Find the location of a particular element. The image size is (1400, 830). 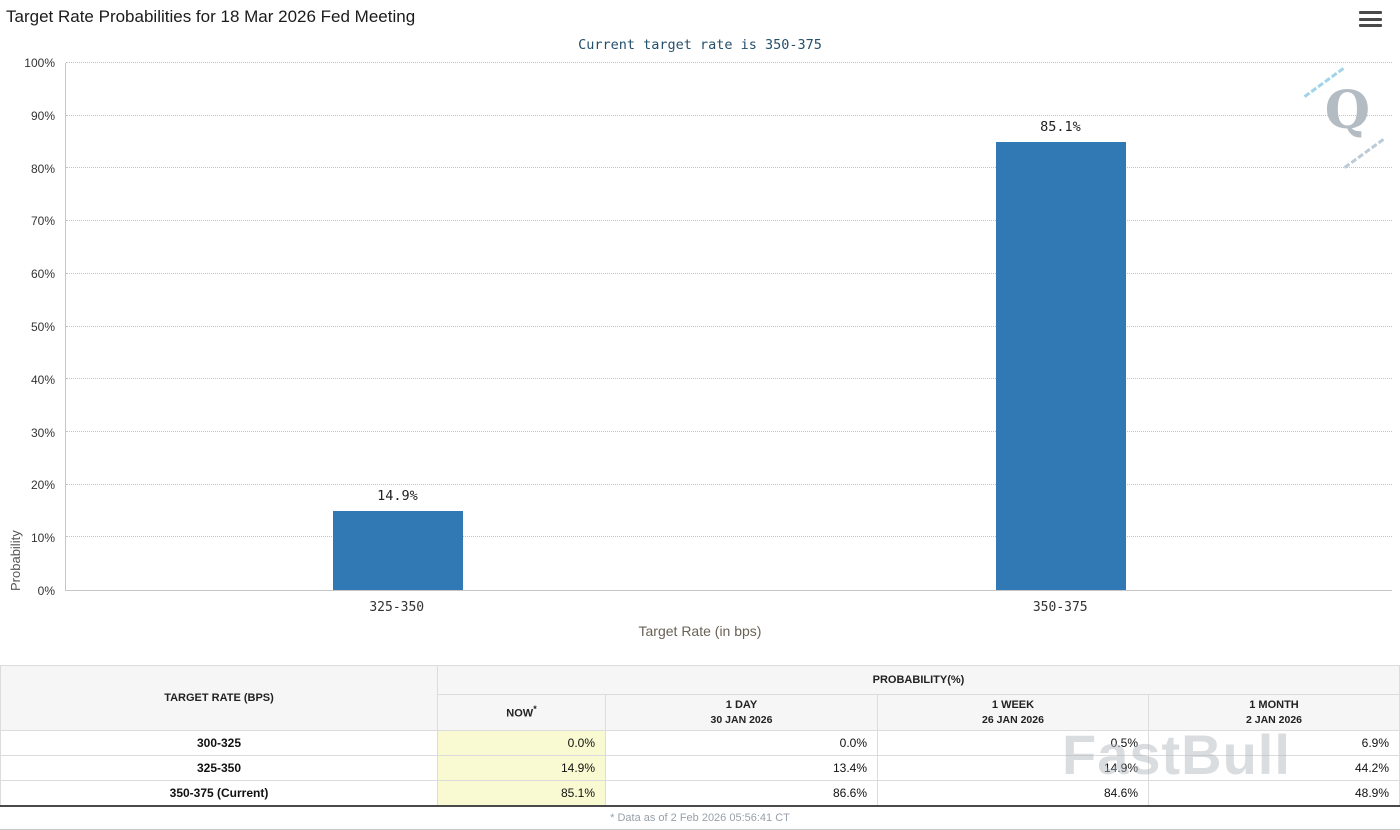

table-group-header-row: TARGET RATE (BPS) PROBABILITY(%) is located at coordinates (700, 698).